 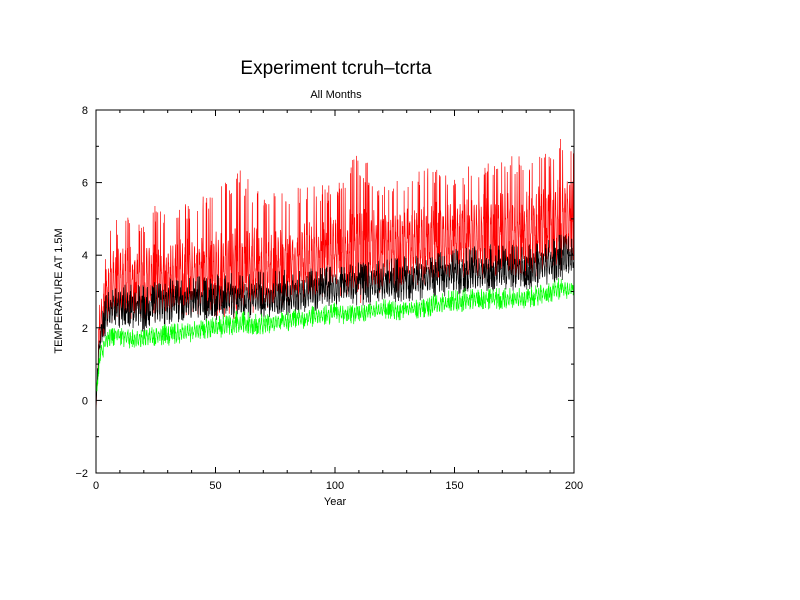 What do you see at coordinates (85, 184) in the screenshot?
I see `y-tick-label: 6` at bounding box center [85, 184].